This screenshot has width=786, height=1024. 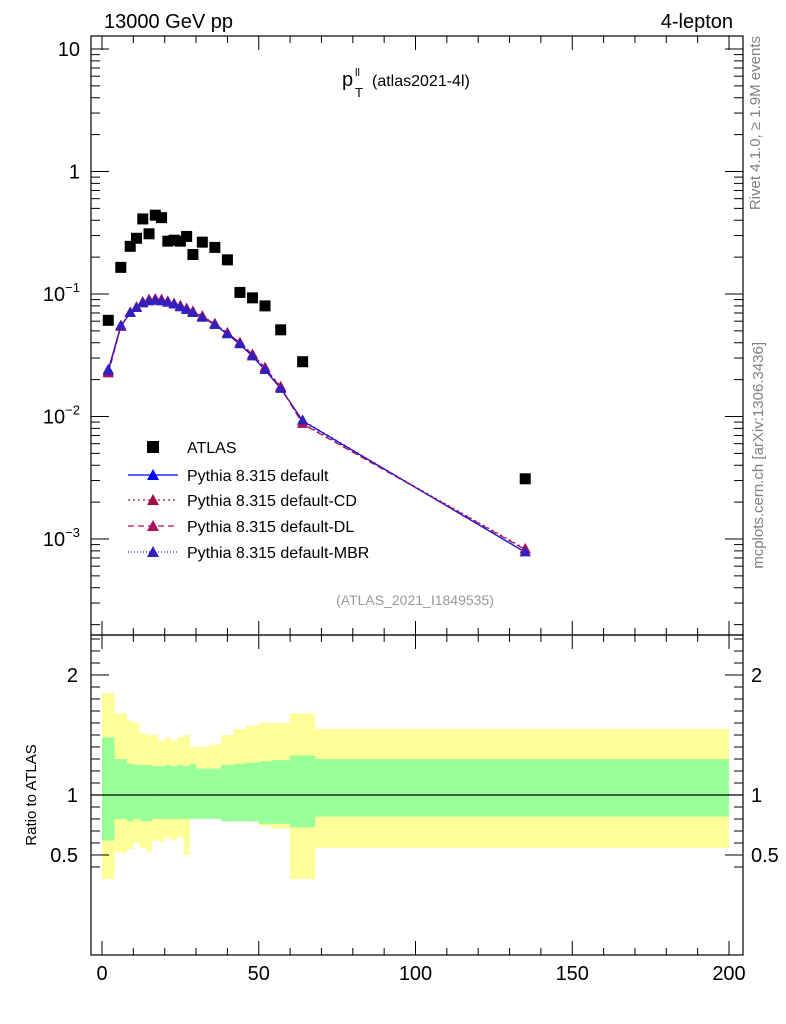 What do you see at coordinates (258, 476) in the screenshot?
I see `legend-default-label: Pythia 8.315 default` at bounding box center [258, 476].